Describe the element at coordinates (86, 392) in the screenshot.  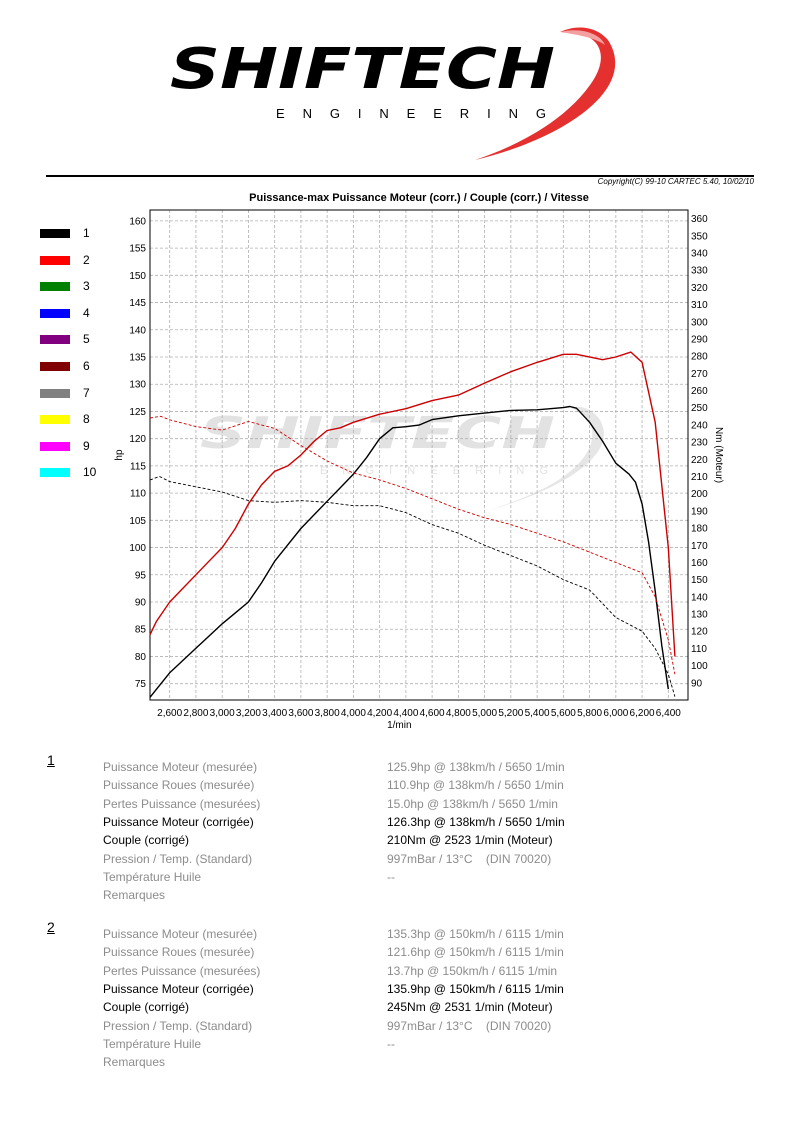
I see `legend-label: 7` at that location.